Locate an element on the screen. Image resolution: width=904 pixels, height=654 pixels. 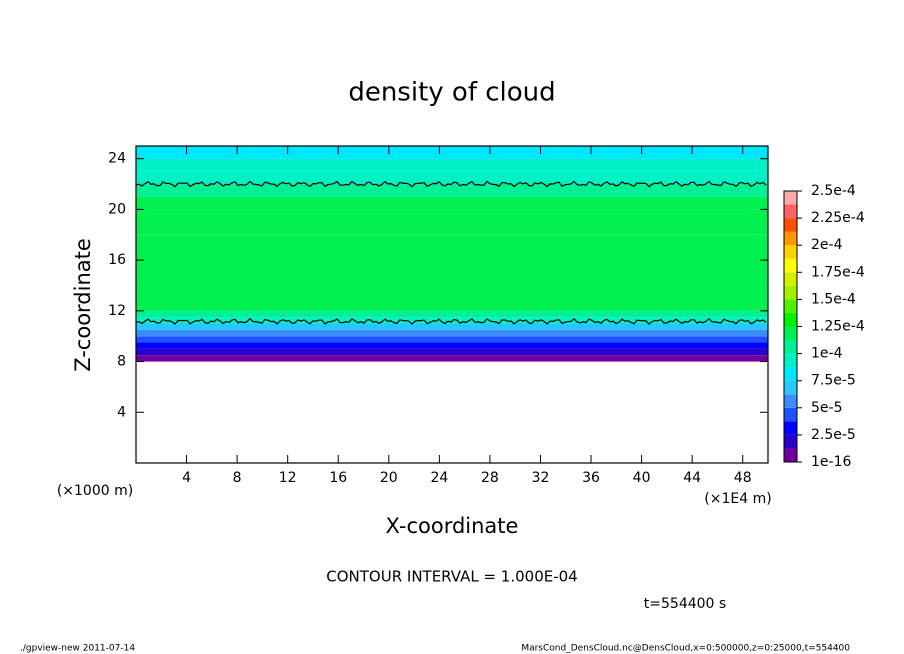
x-tick-label: 24 is located at coordinates (439, 478).